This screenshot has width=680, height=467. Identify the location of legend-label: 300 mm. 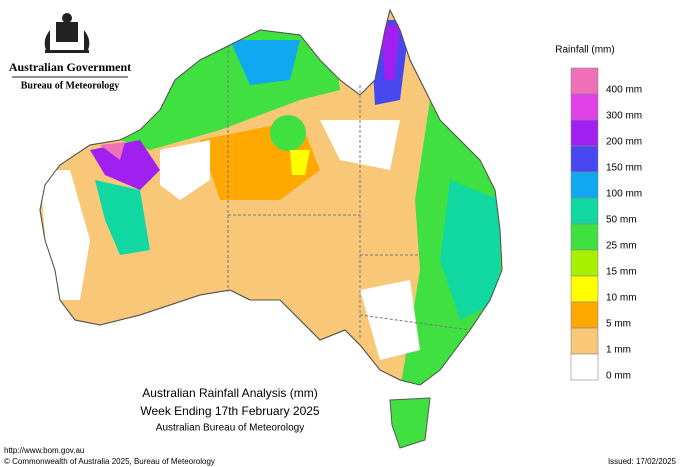
(624, 116).